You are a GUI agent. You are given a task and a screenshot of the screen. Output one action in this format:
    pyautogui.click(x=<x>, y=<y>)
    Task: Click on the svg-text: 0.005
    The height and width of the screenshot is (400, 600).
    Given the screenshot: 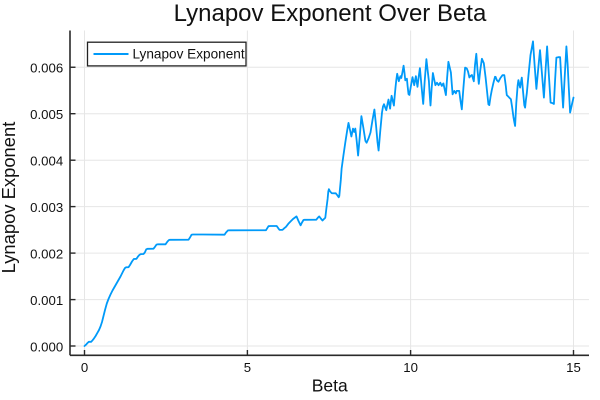 What is the action you would take?
    pyautogui.click(x=46, y=114)
    